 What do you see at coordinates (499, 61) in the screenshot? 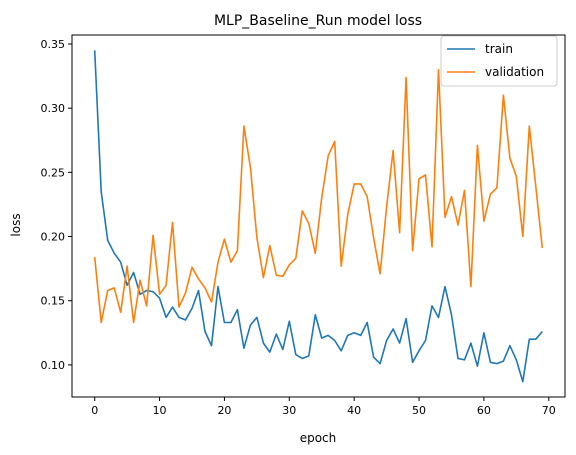
I see `legend: train validation` at bounding box center [499, 61].